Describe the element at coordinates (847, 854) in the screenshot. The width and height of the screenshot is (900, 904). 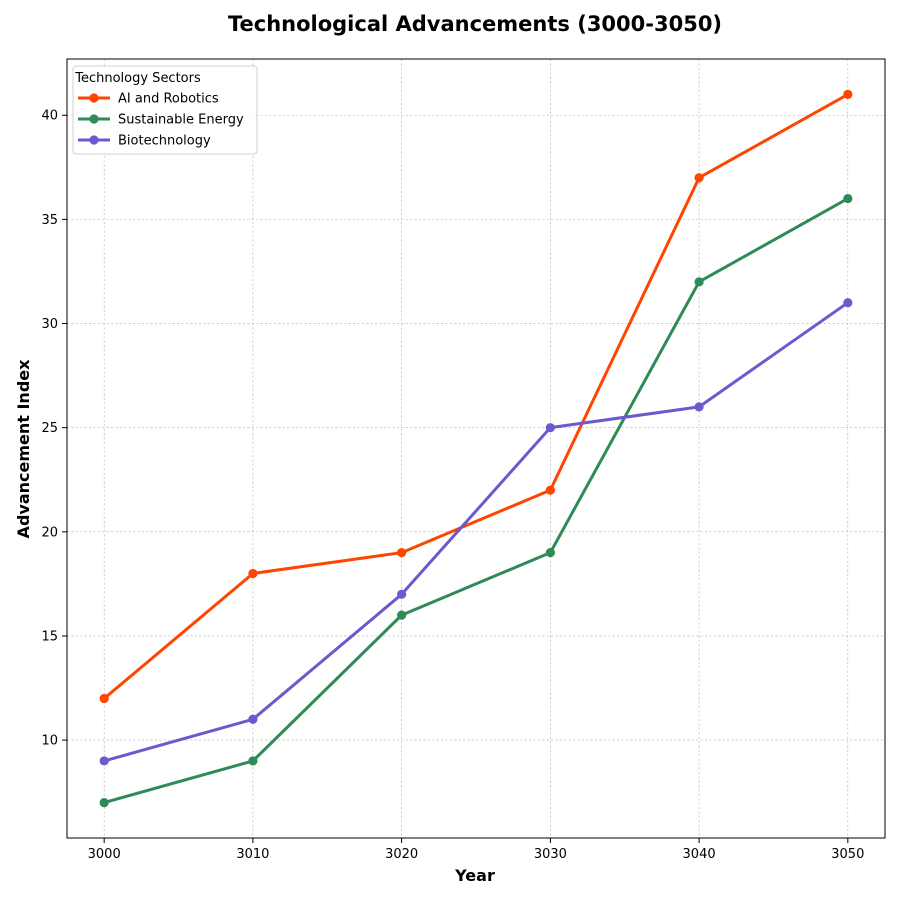
I see `x-tick-label: 3050` at that location.